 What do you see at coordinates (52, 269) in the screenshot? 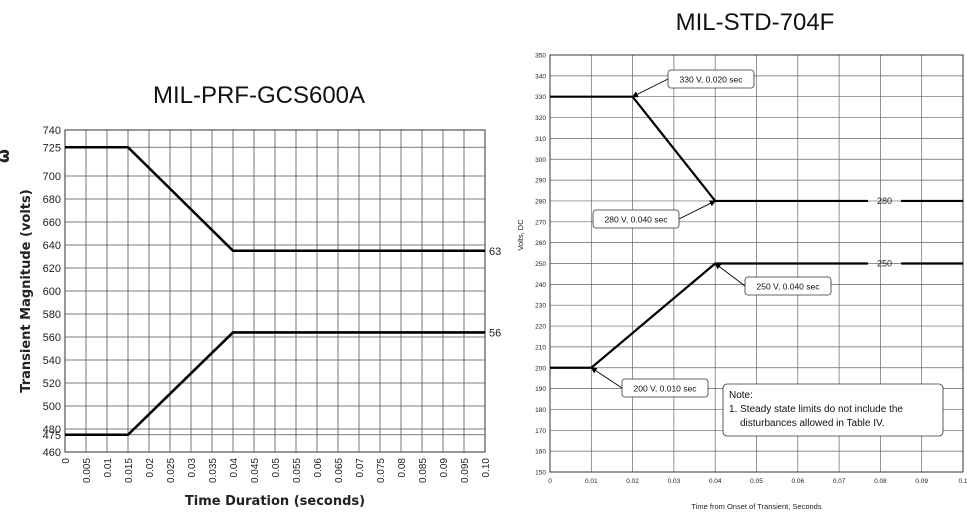
I see `left-y-tick-label: 620` at bounding box center [52, 269].